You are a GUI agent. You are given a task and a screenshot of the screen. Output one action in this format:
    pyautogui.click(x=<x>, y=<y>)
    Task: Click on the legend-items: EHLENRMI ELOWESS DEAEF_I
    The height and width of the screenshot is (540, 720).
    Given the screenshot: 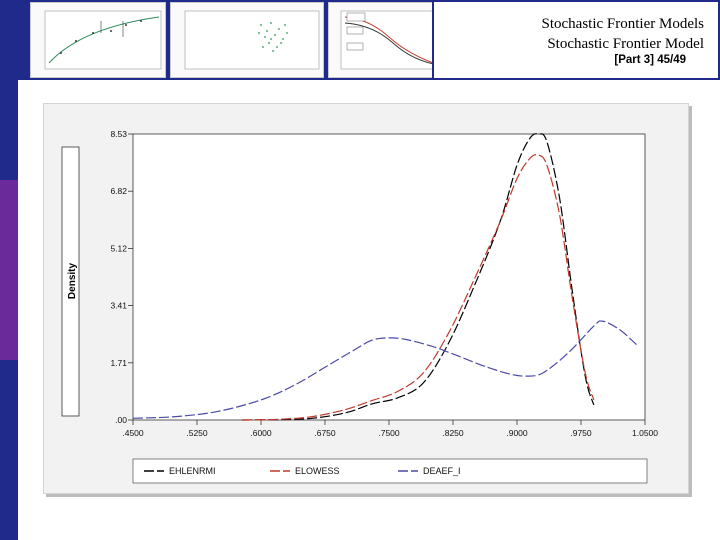 What is the action you would take?
    pyautogui.click(x=302, y=471)
    